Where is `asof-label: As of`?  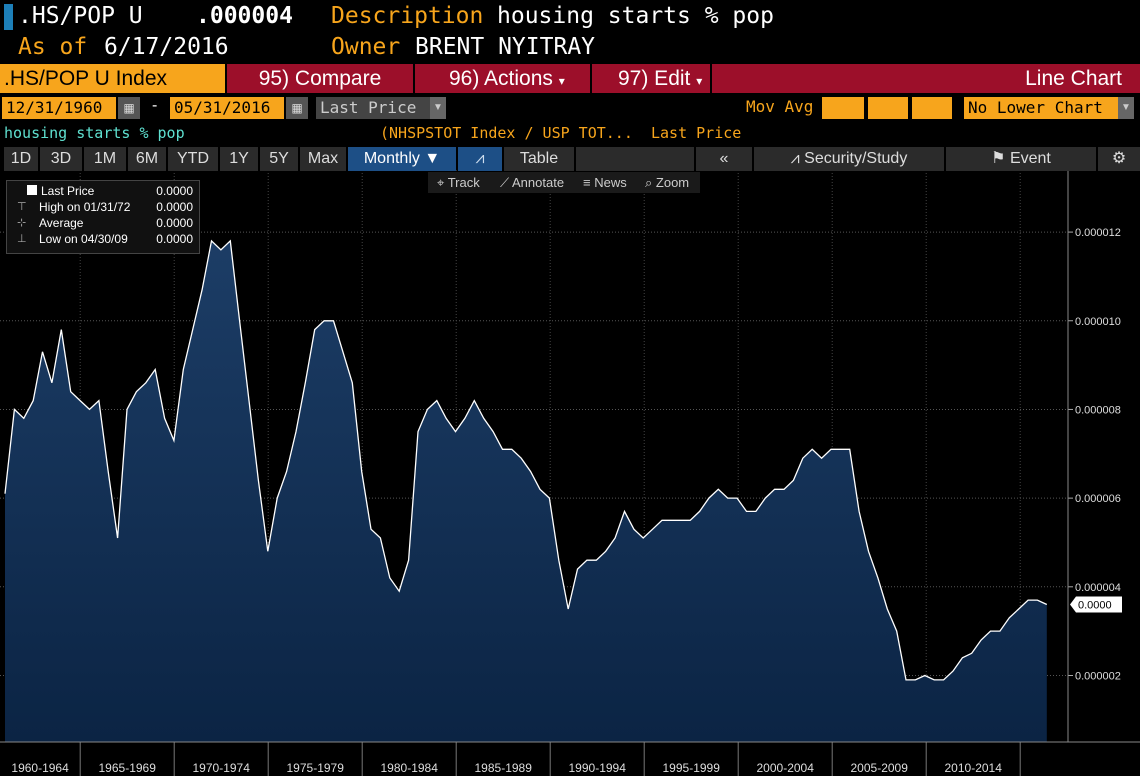 asof-label: As of is located at coordinates (53, 47).